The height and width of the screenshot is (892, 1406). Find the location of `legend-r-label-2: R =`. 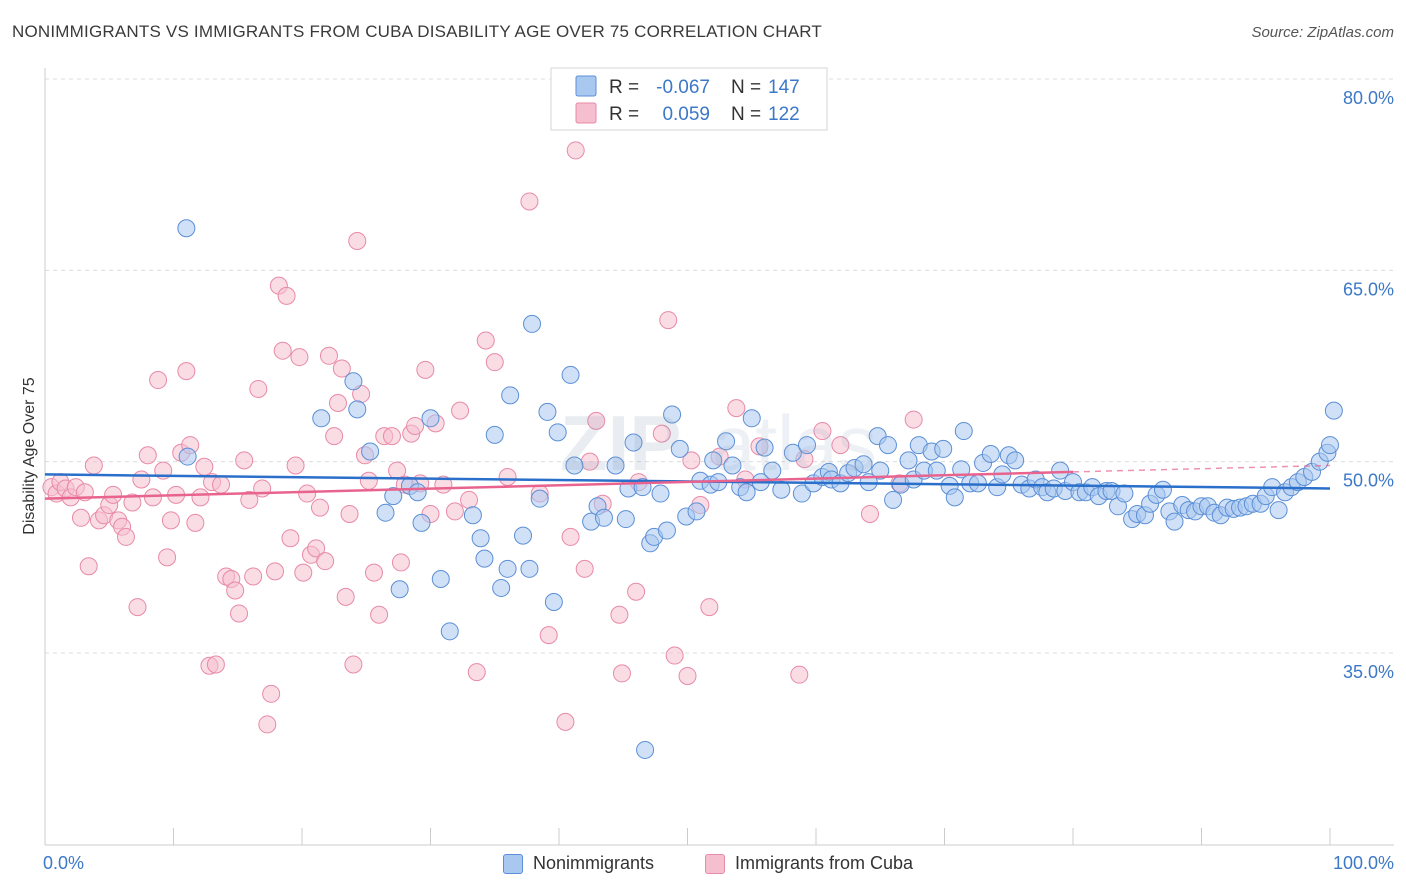

legend-r-label-2: R = is located at coordinates (624, 114).